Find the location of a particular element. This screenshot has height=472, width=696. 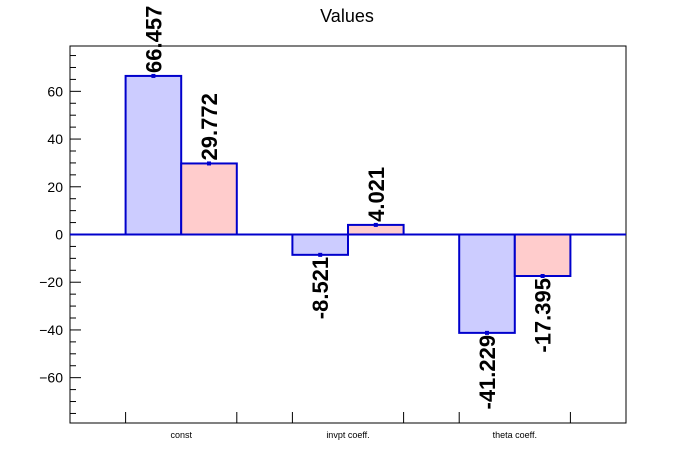

y-tick-label: −60 is located at coordinates (51, 378).